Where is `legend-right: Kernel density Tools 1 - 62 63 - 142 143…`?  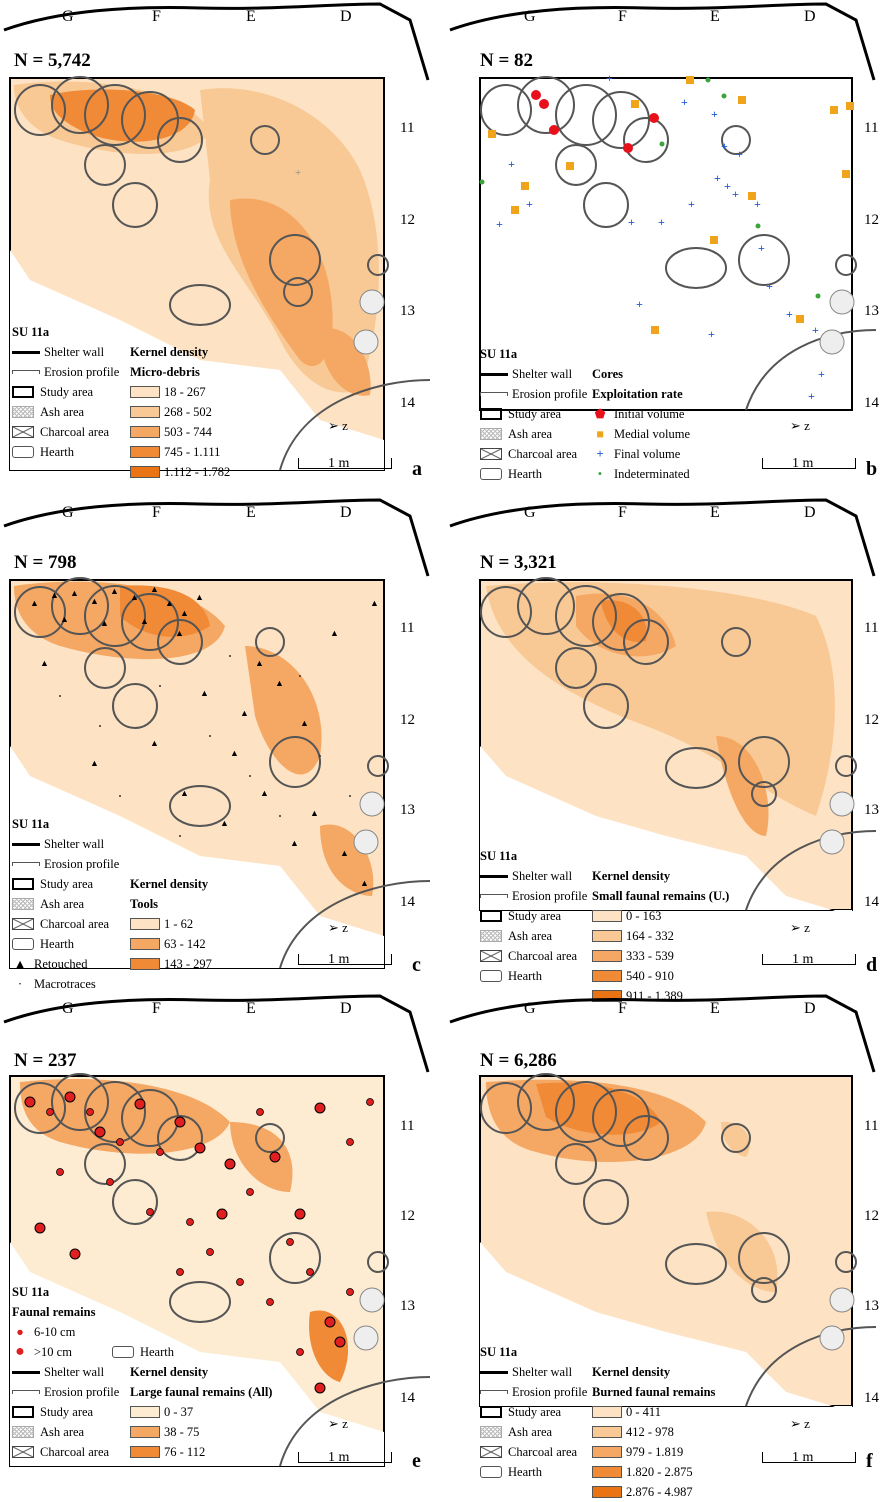 legend-right: Kernel density Tools 1 - 62 63 - 142 143… is located at coordinates (171, 924).